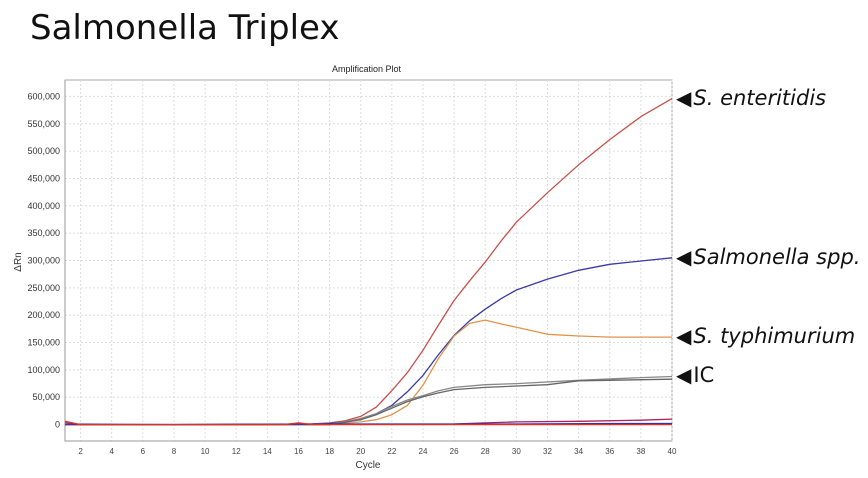  What do you see at coordinates (43, 343) in the screenshot?
I see `y-tick-label: 150,000` at bounding box center [43, 343].